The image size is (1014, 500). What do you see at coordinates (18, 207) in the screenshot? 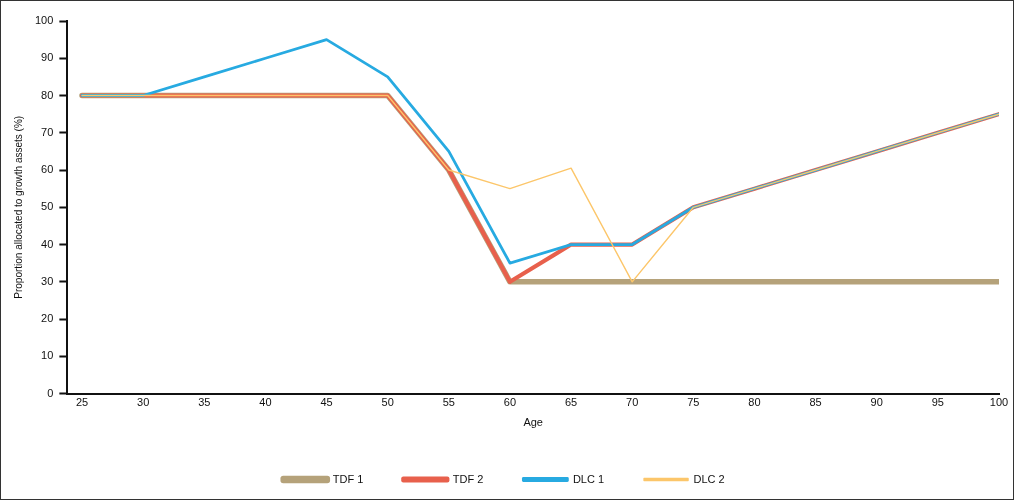
I see `y-axis-title: Proportion allocated to growth assets (%)` at bounding box center [18, 207].